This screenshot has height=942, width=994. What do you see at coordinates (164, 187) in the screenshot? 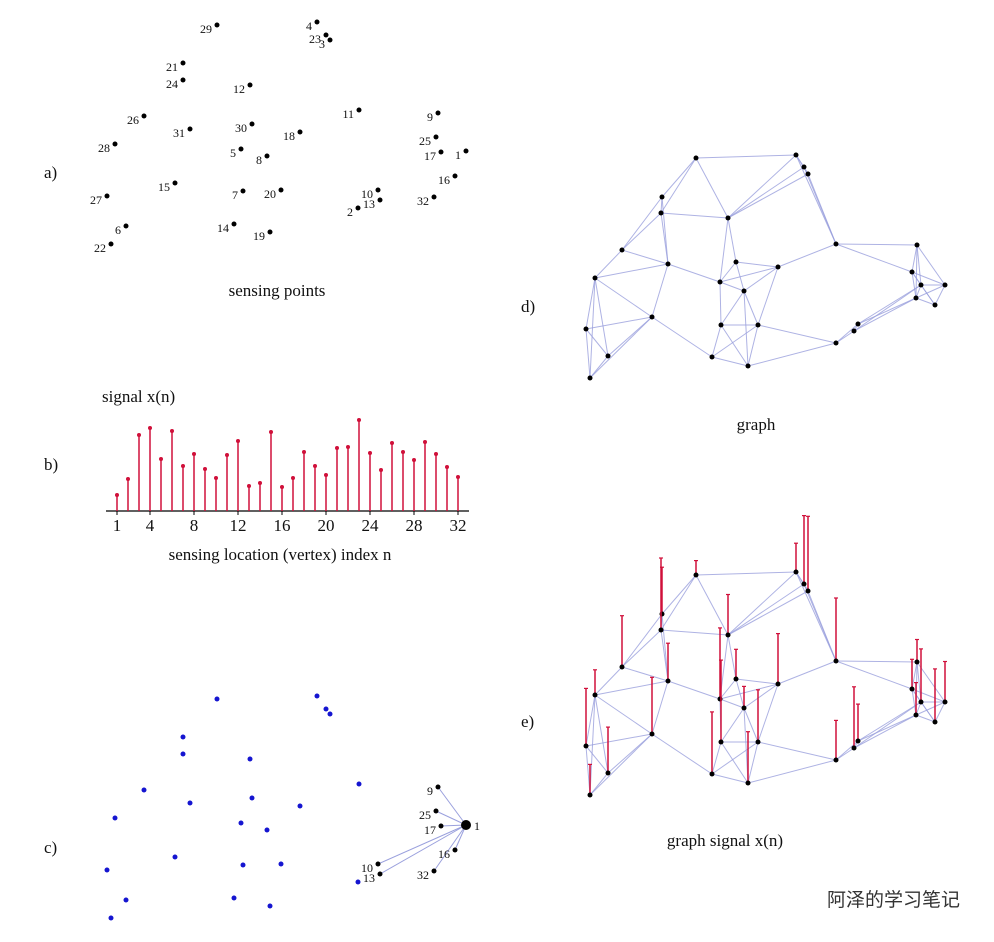
I see `vertex-label: 15` at bounding box center [164, 187].